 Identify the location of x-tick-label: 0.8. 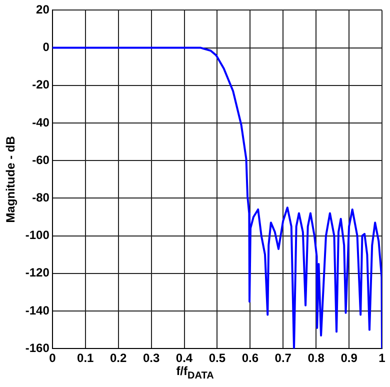
(316, 358).